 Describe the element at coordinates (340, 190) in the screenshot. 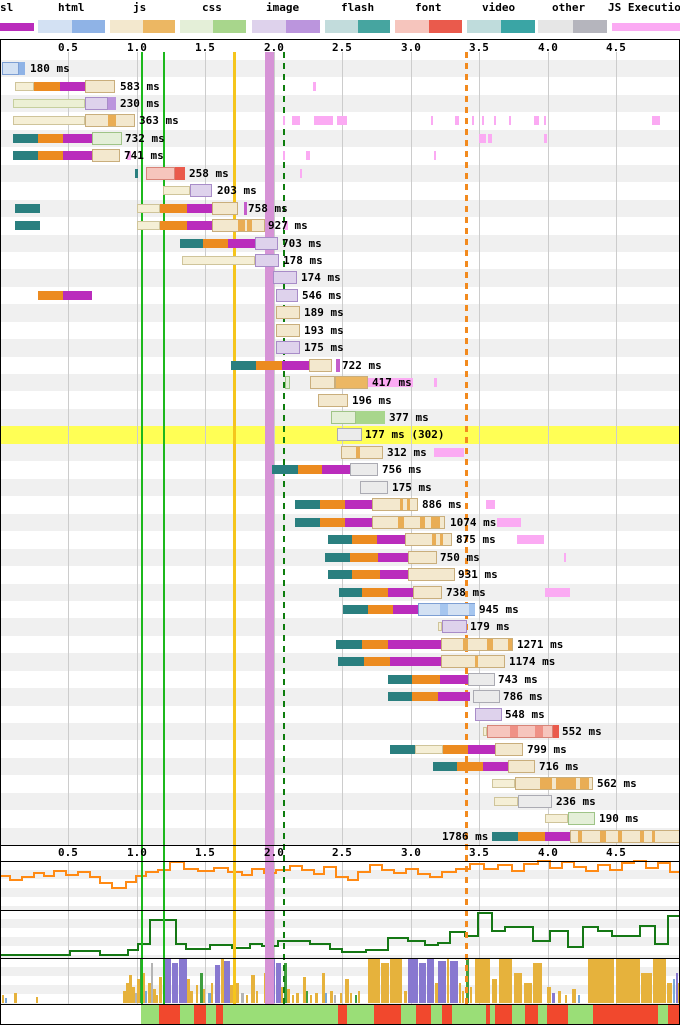

I see `request-row: 203 ms` at that location.